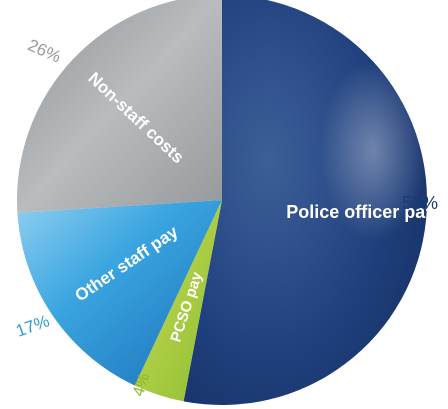  Describe the element at coordinates (178, 301) in the screenshot. I see `pie-slice-pcso-pay` at that location.